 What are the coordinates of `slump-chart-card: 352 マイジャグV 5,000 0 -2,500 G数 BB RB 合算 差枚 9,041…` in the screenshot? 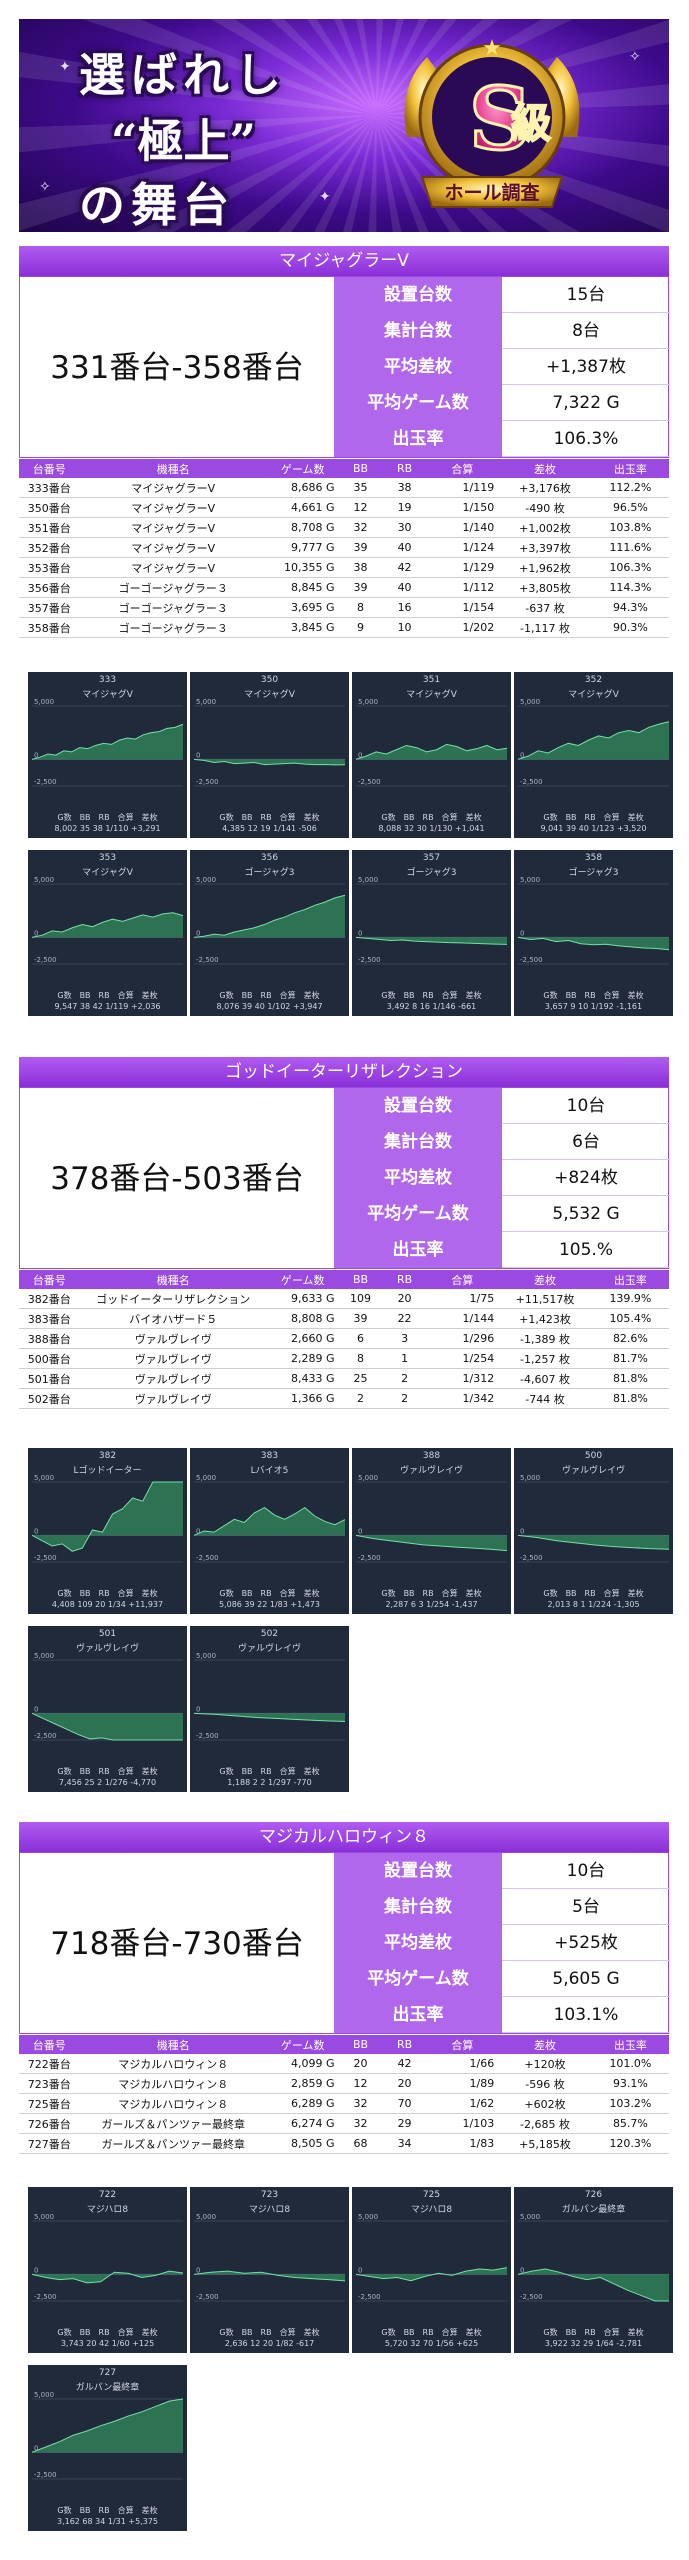 It's located at (593, 755).